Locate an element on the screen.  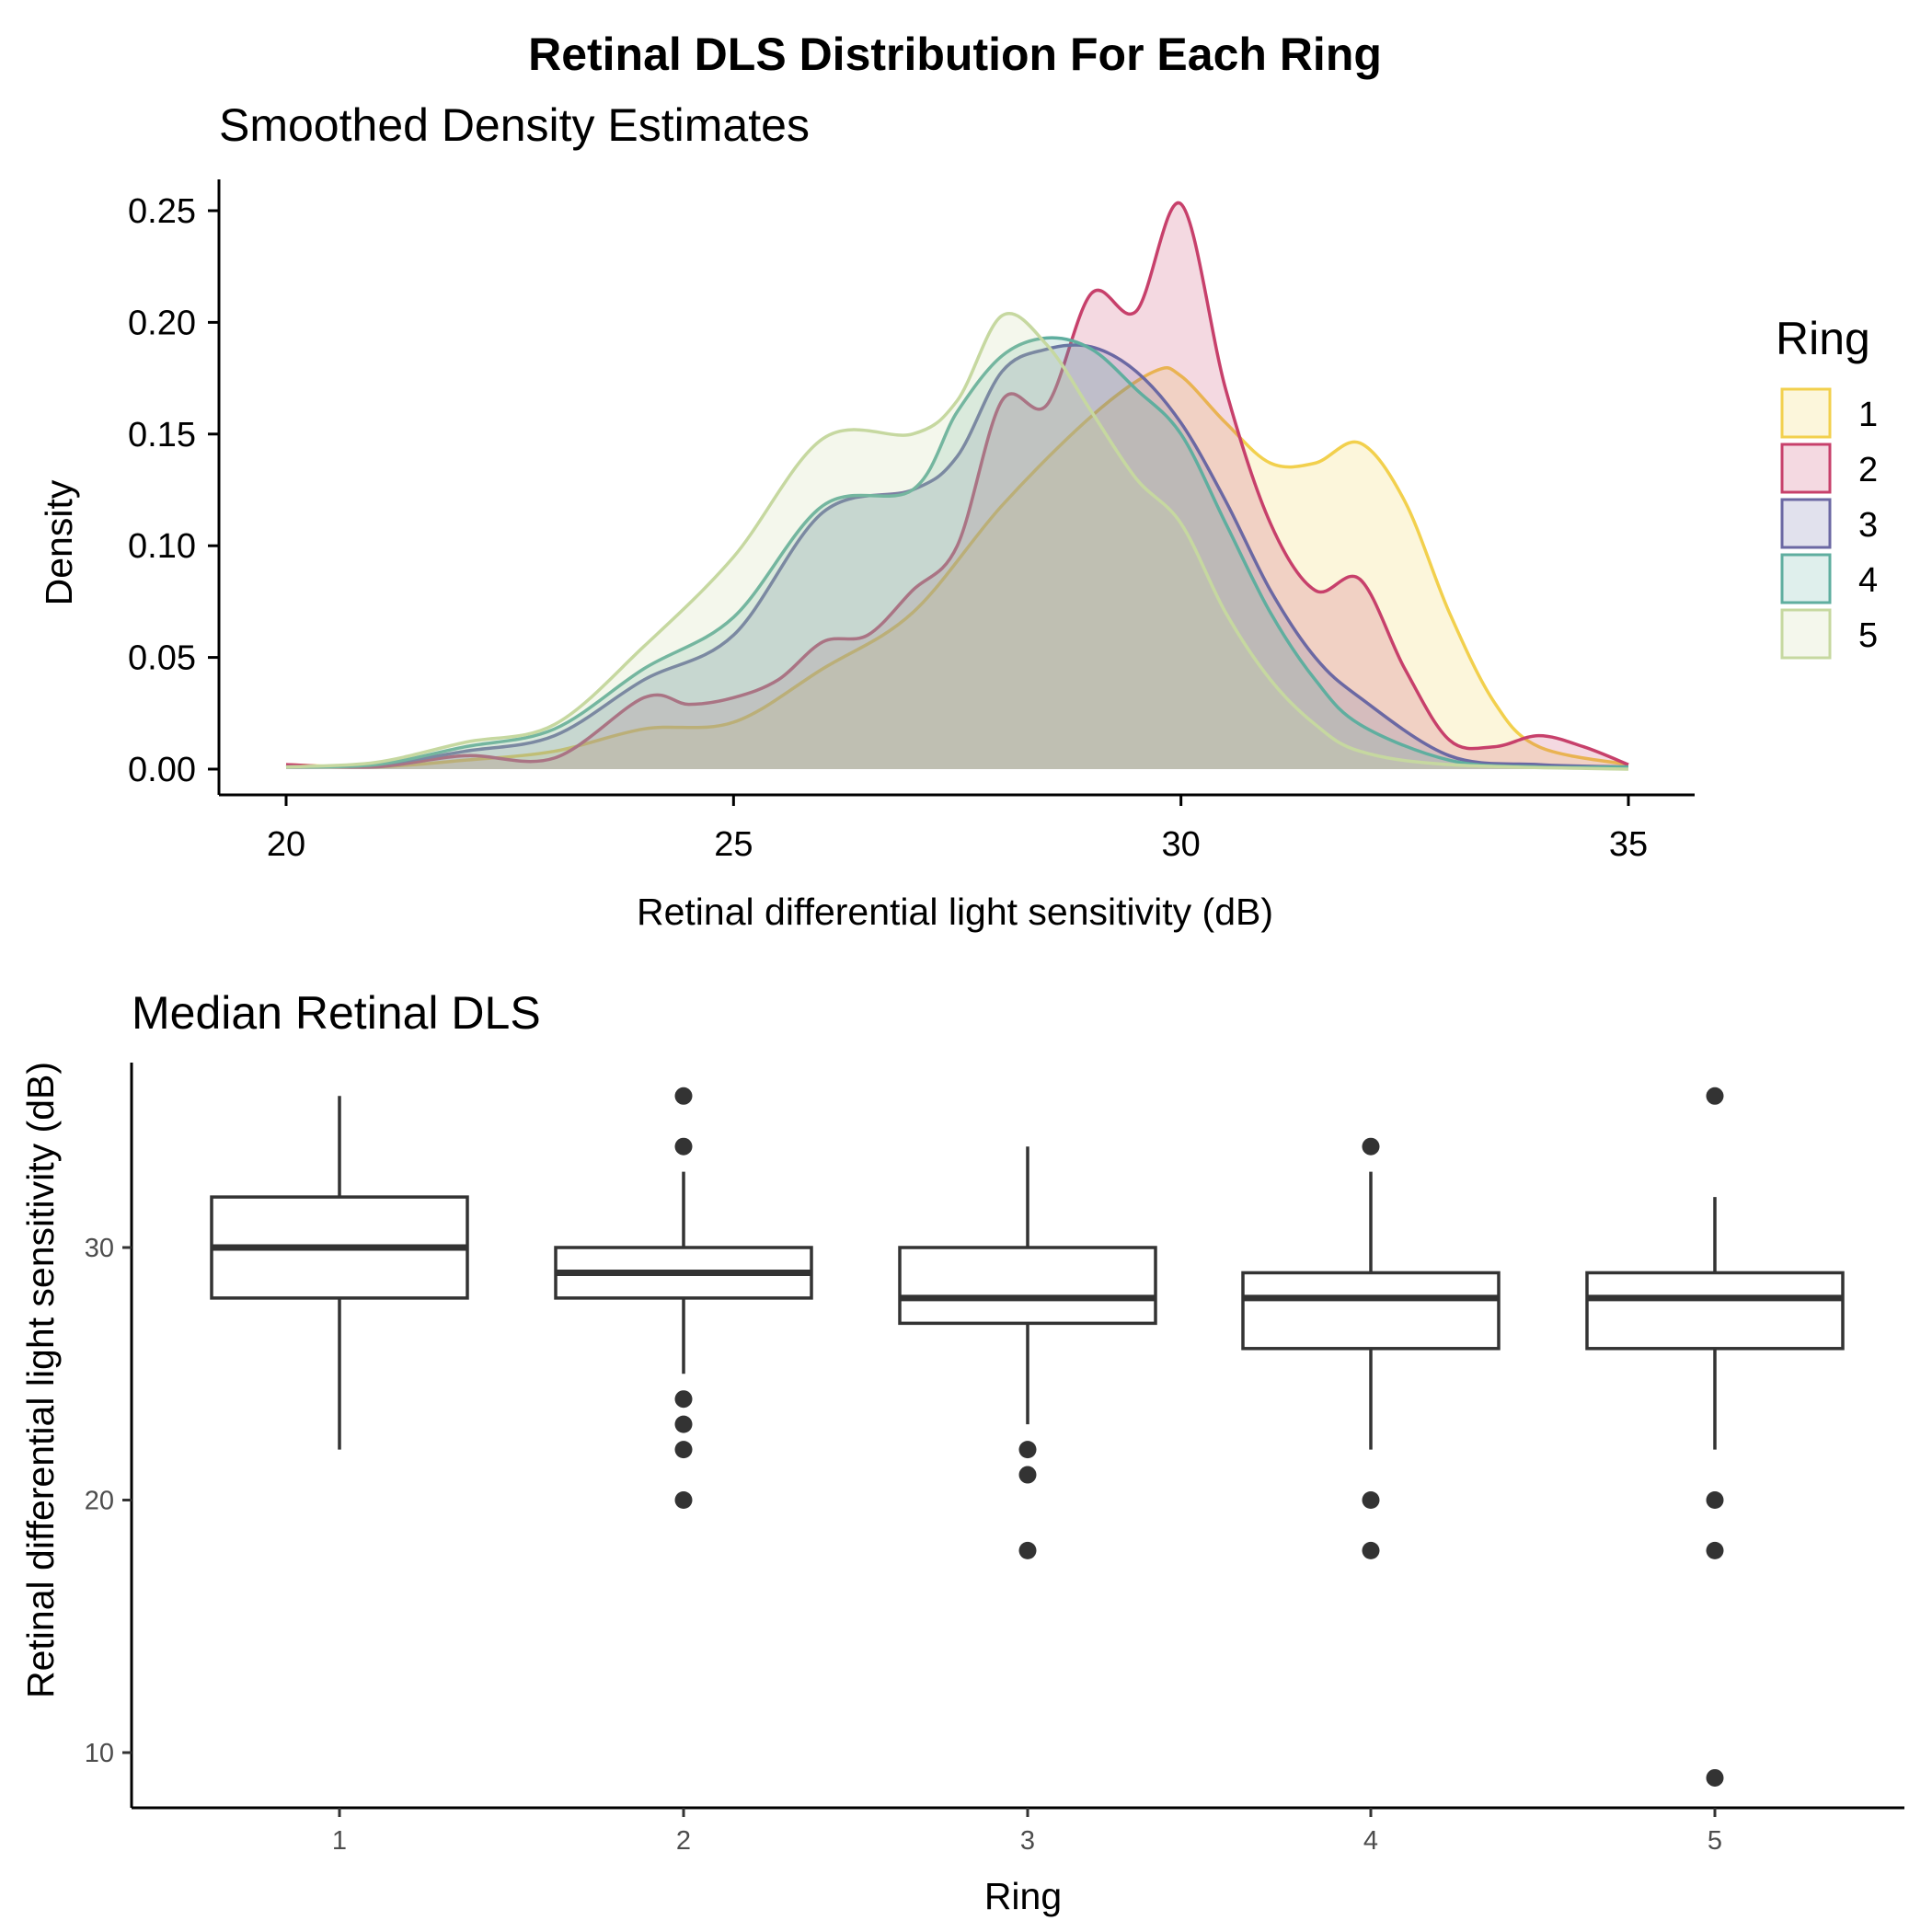
density-y-tick-label: 0.10 is located at coordinates (162, 546).